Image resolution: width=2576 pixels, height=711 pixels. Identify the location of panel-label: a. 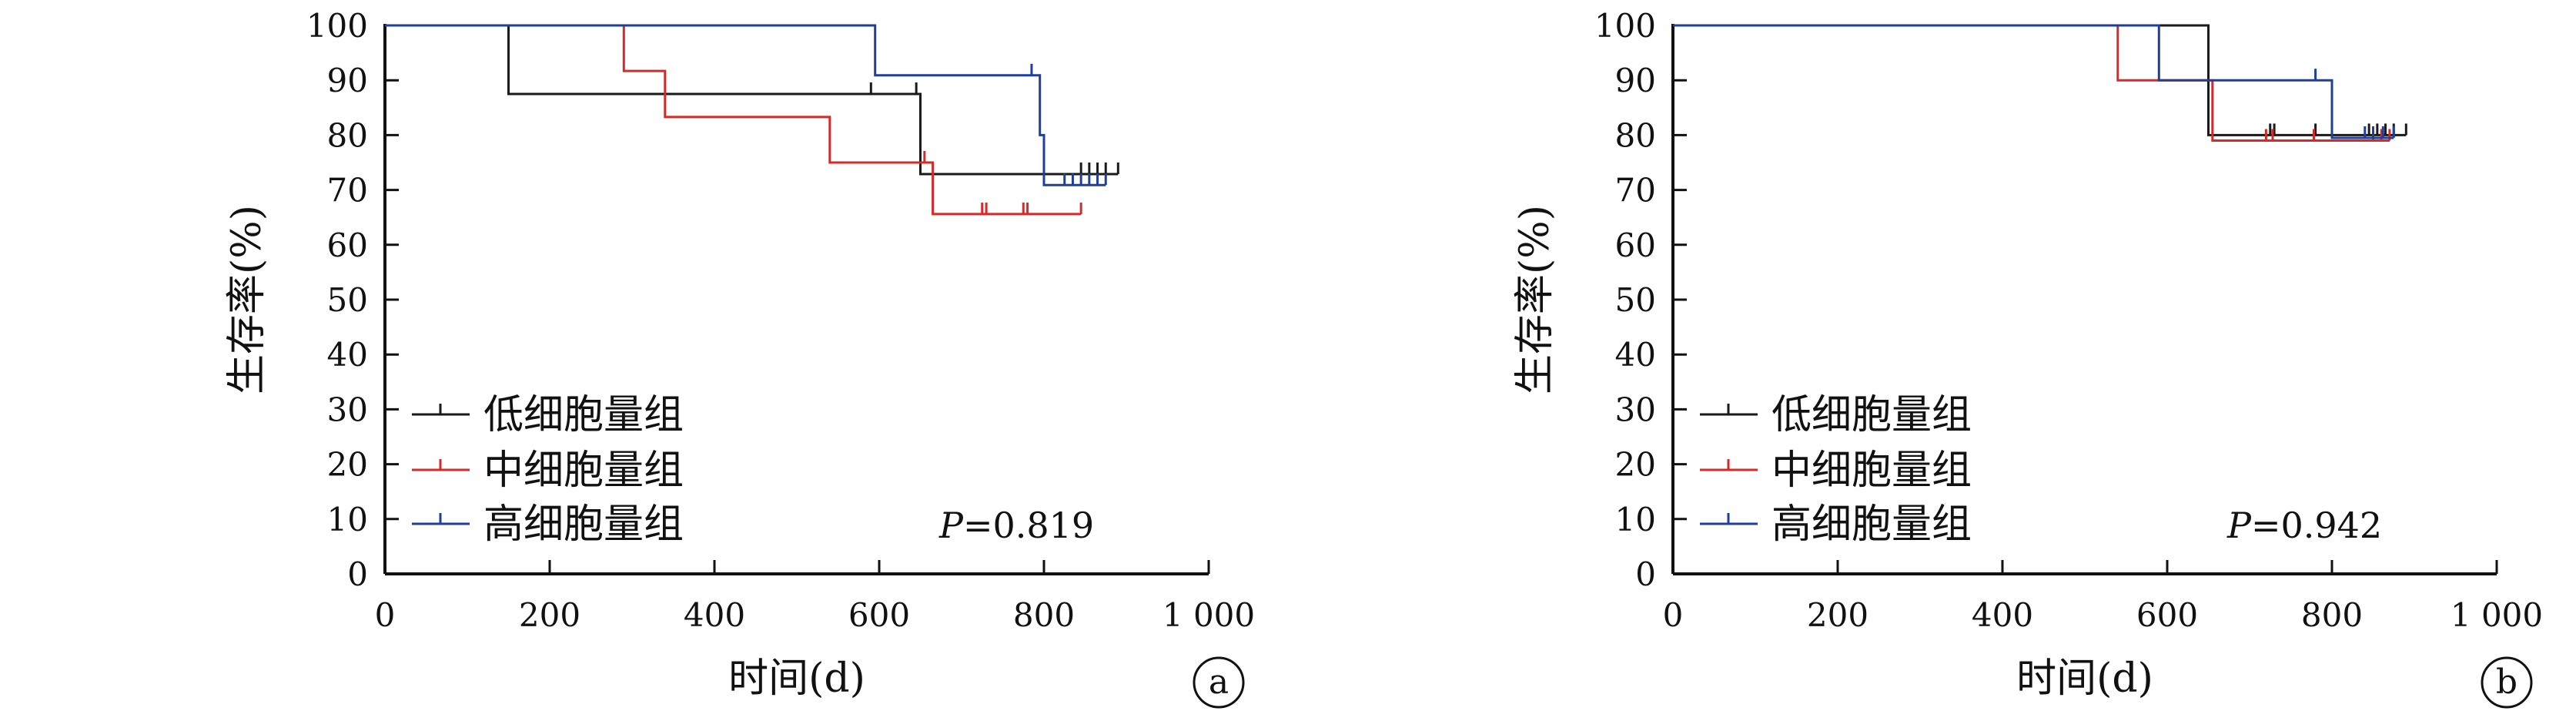
(1219, 682).